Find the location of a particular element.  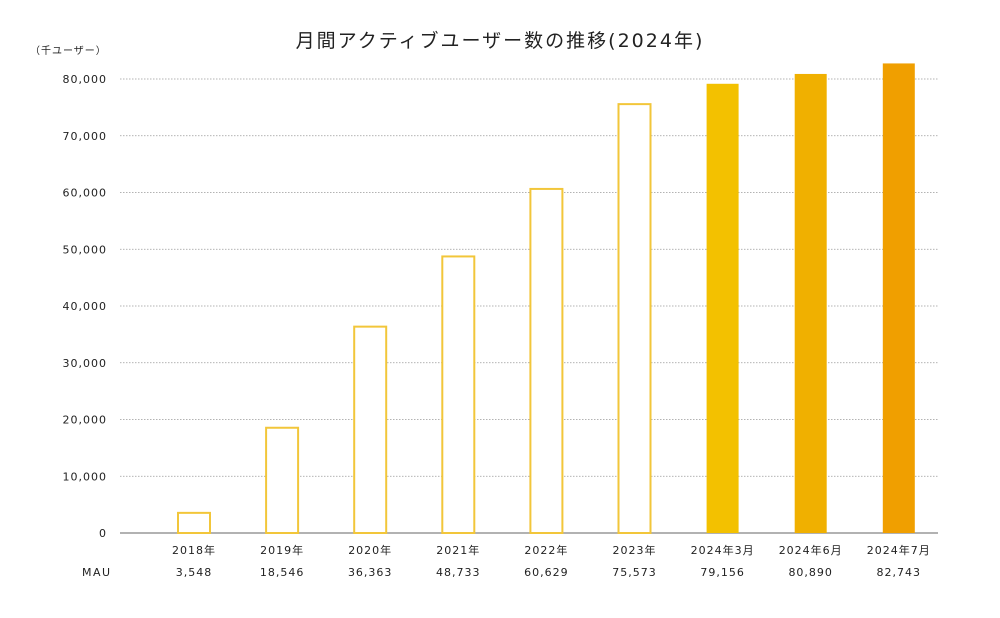

y-tick-label: 80,000 is located at coordinates (85, 79).